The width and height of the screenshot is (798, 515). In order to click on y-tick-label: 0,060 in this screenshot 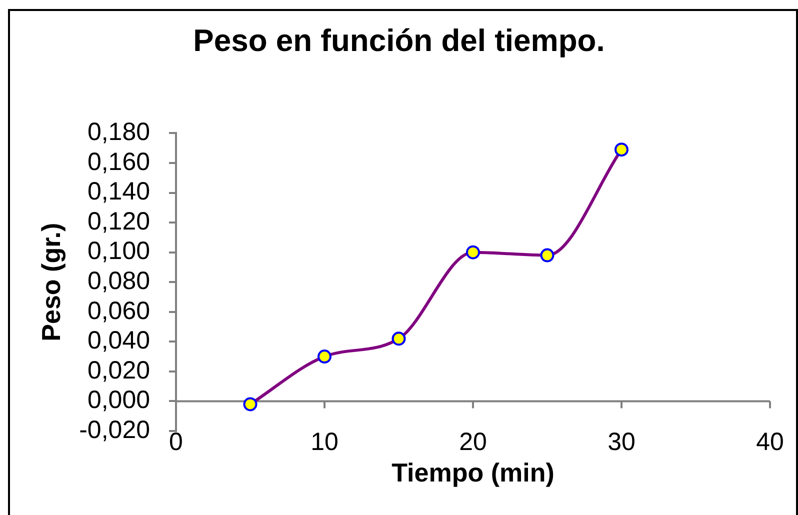, I will do `click(118, 310)`.